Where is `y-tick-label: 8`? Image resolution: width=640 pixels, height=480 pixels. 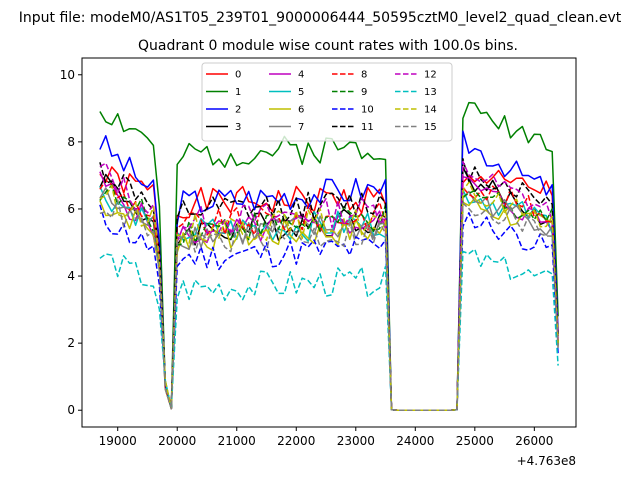 y-tick-label: 8 is located at coordinates (71, 142).